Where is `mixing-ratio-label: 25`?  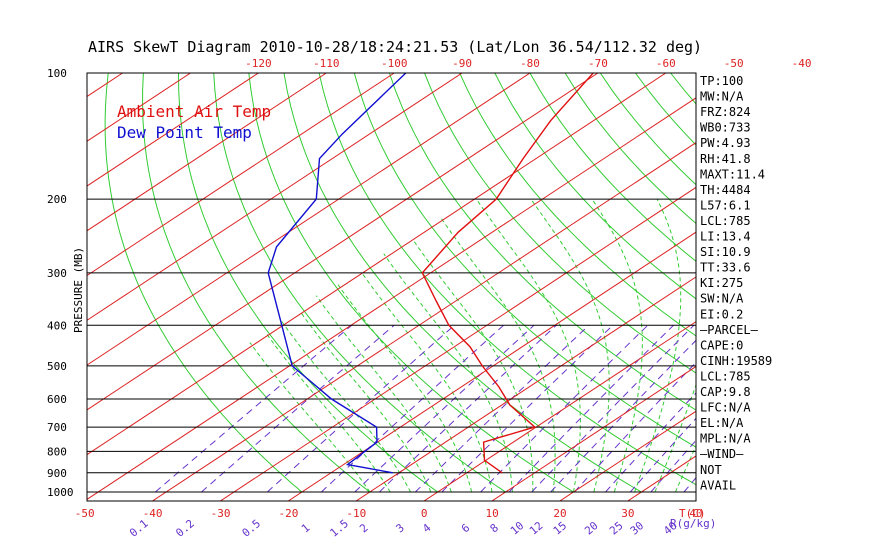 mixing-ratio-label: 25 is located at coordinates (616, 528).